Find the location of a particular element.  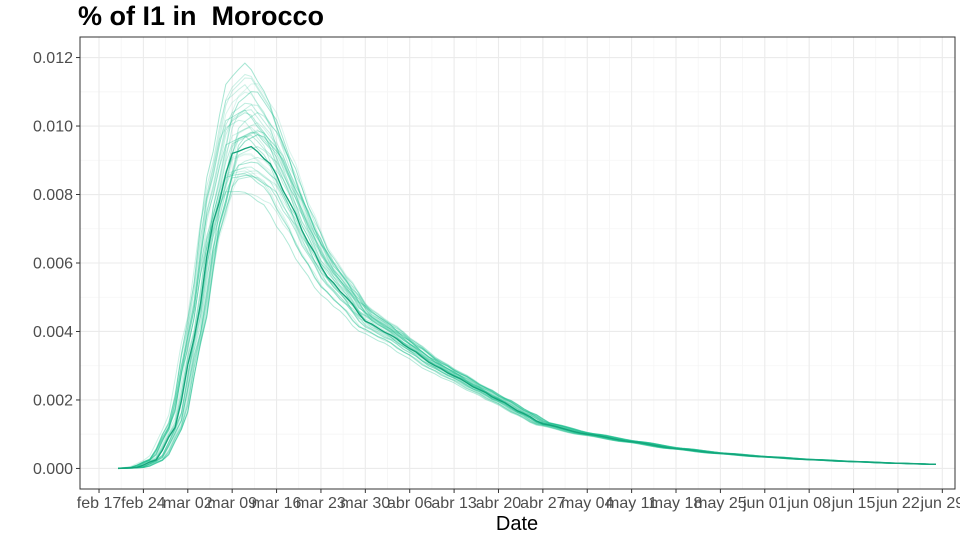

x-tick-label: abr 20 is located at coordinates (498, 503).